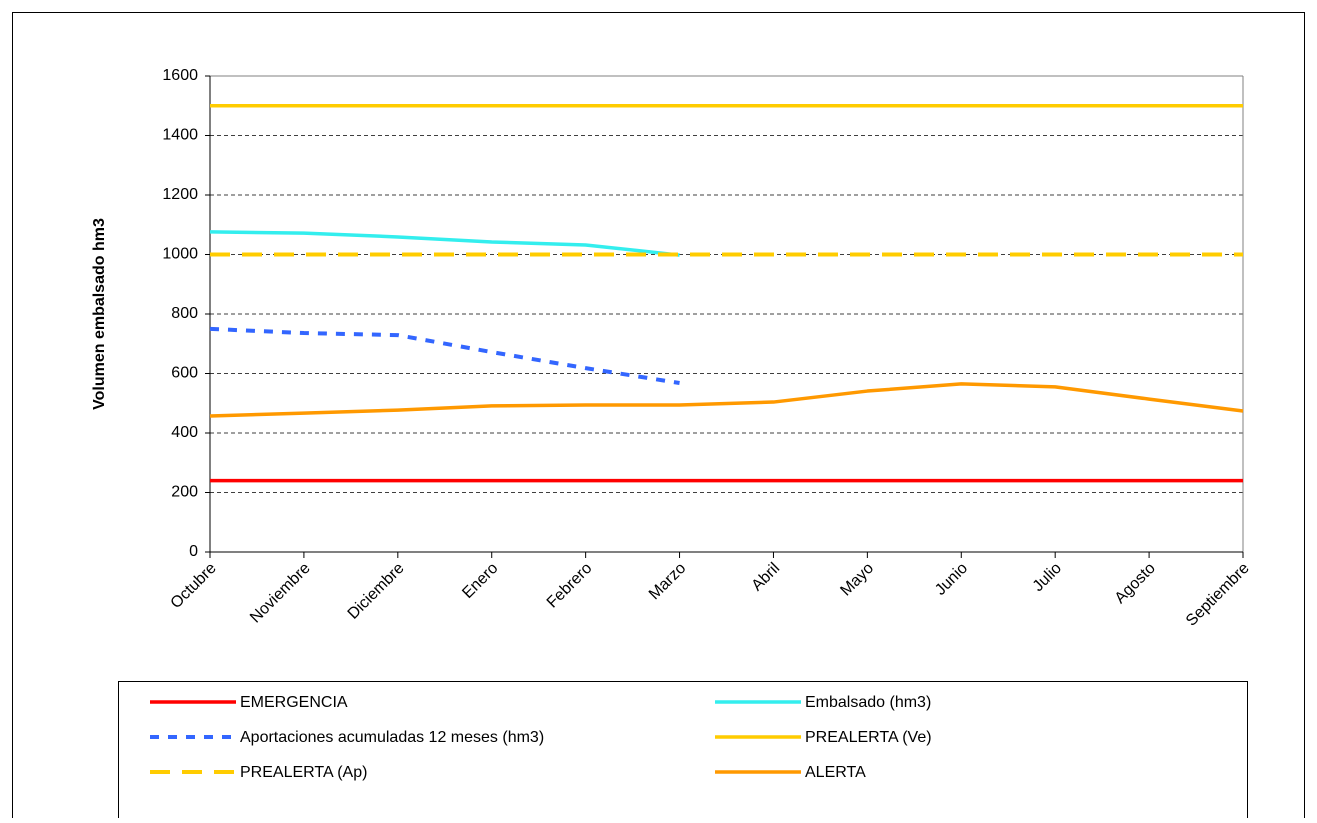 The image size is (1317, 823). Describe the element at coordinates (303, 772) in the screenshot. I see `legend-label: PREALERTA (Ap)` at that location.